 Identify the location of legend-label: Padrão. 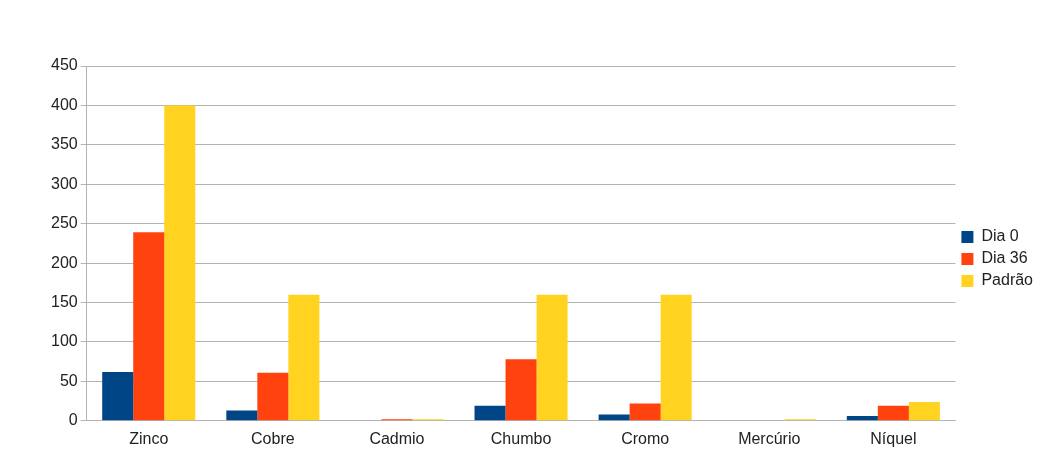
(1007, 280).